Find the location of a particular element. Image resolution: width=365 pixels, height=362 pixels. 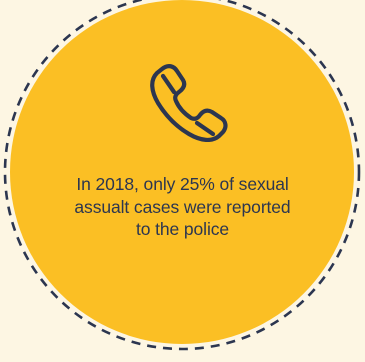

caption-line-3: to the police is located at coordinates (182, 229).